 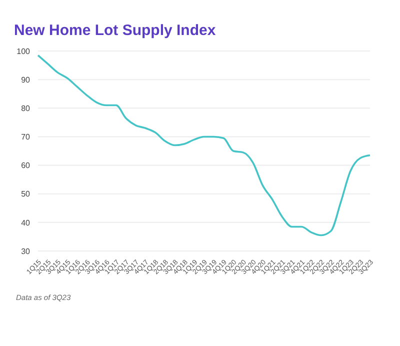 What do you see at coordinates (26, 165) in the screenshot?
I see `y-tick-label: 60` at bounding box center [26, 165].